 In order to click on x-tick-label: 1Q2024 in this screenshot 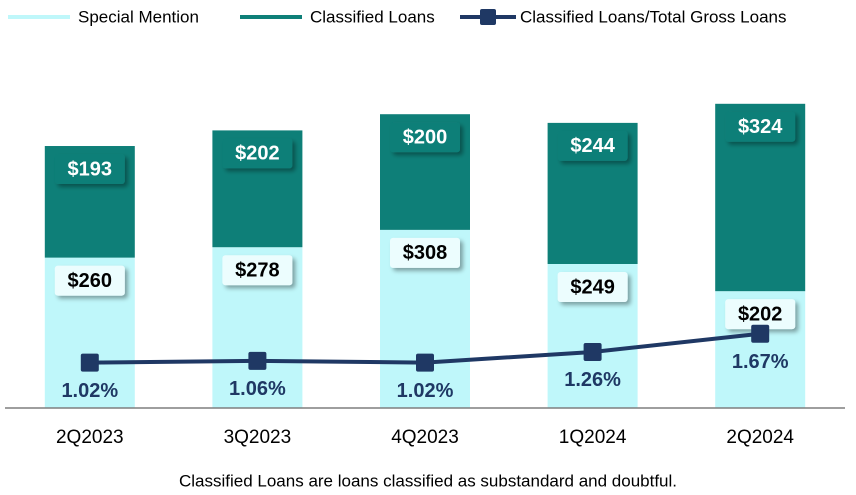, I will do `click(593, 437)`.